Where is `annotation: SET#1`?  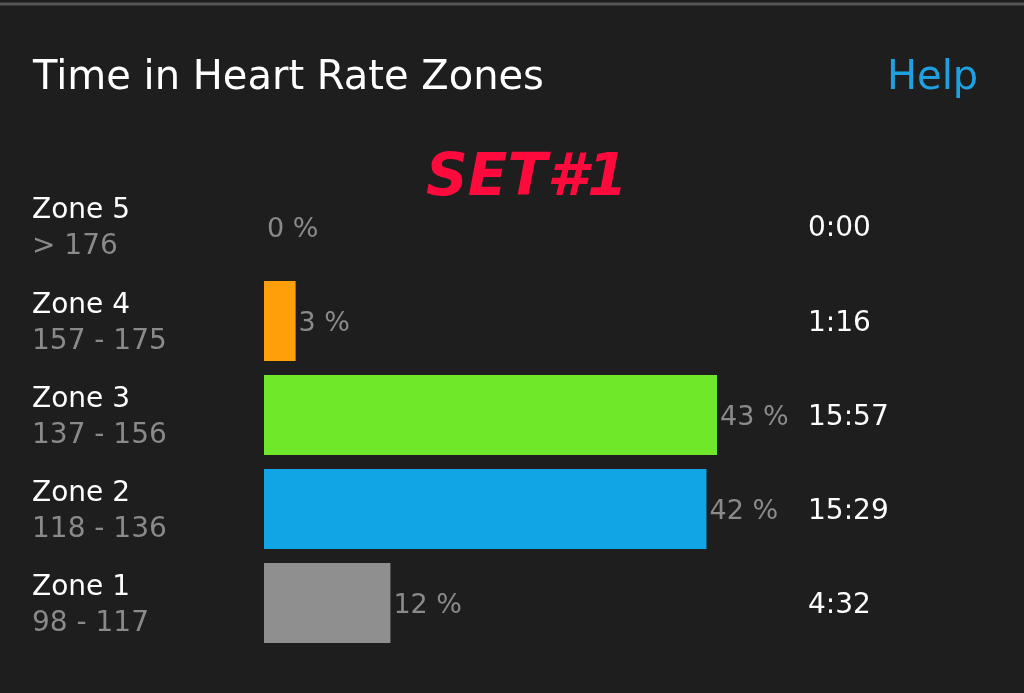
annotation: SET#1 is located at coordinates (527, 175).